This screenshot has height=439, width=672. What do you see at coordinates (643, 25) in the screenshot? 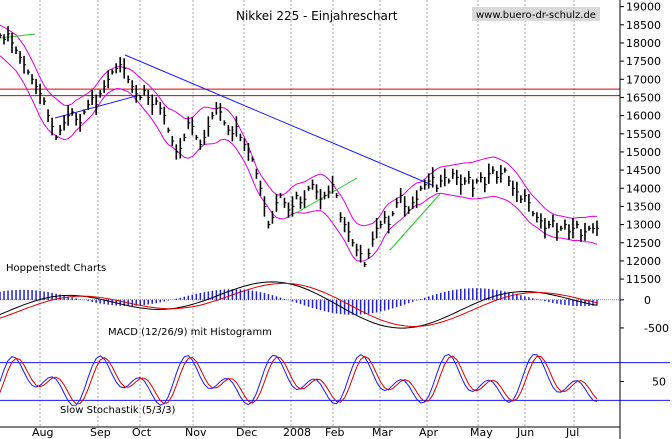
I see `y-tick-label: 18500` at bounding box center [643, 25].